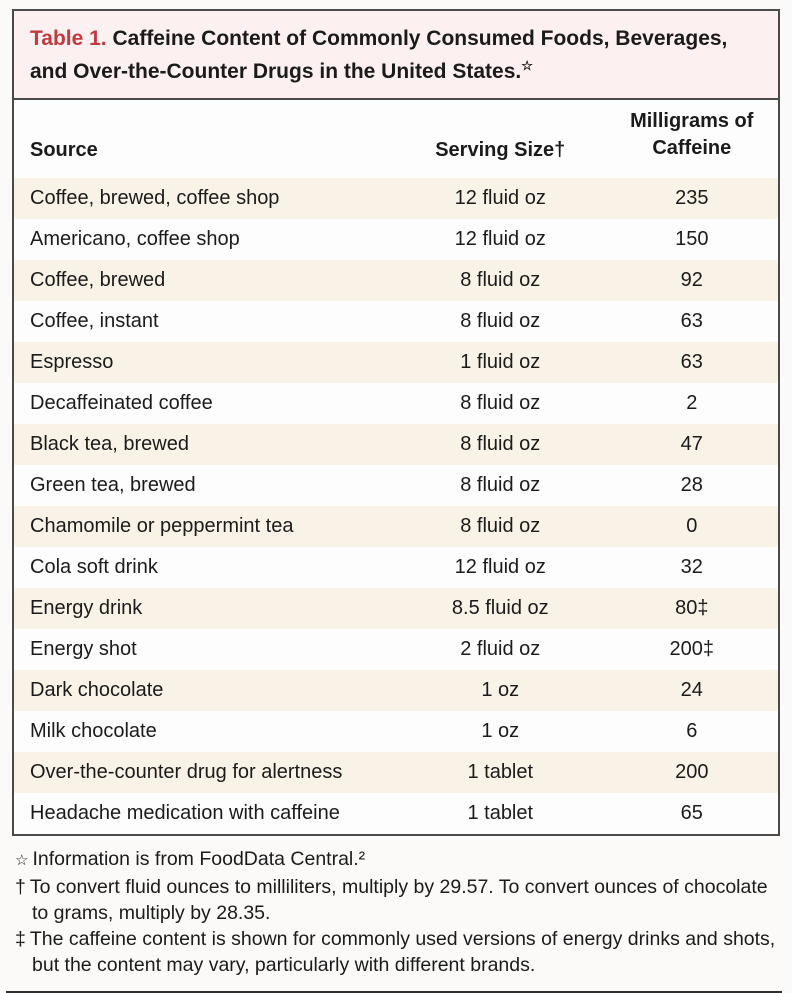 The width and height of the screenshot is (792, 993). I want to click on cell-caffeine-mg: 150, so click(691, 240).